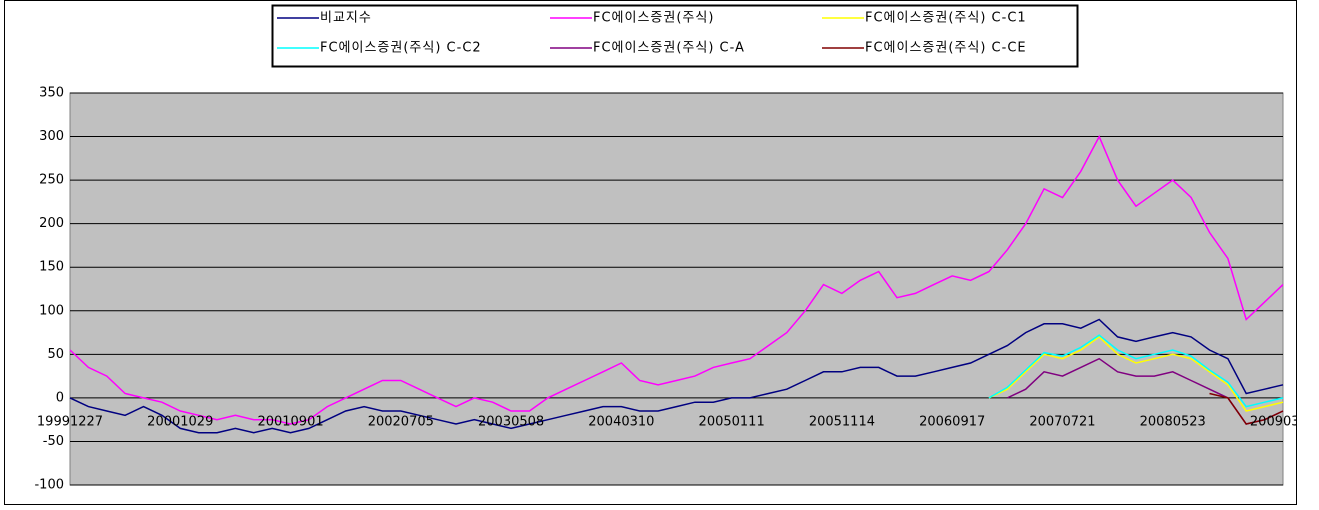 The width and height of the screenshot is (1319, 510). Describe the element at coordinates (60, 397) in the screenshot. I see `y-tick-label: 0` at that location.